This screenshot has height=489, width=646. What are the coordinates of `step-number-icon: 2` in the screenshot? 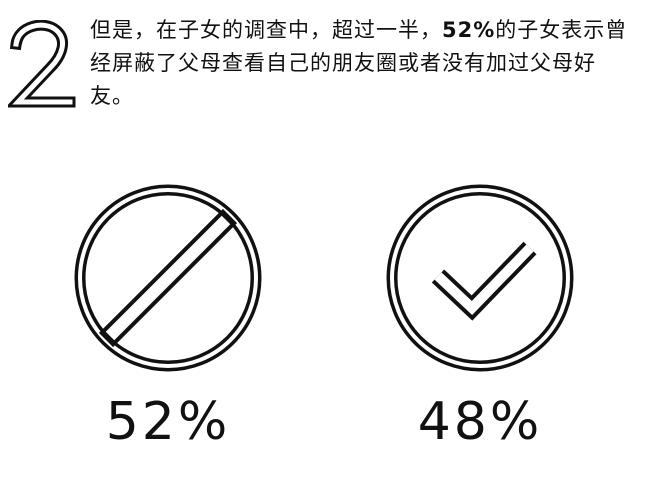 It's located at (42, 64).